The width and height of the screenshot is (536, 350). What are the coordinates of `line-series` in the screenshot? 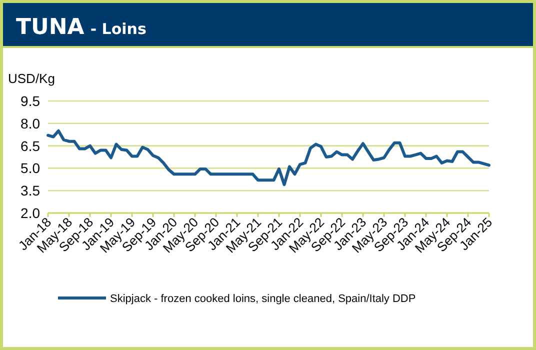 It's located at (268, 157).